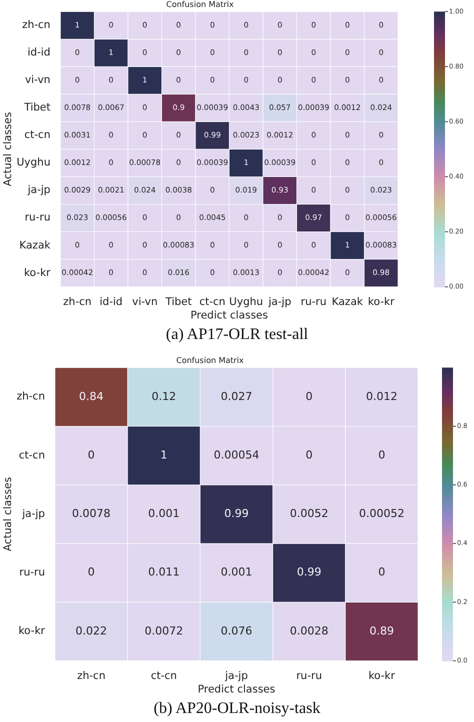  Describe the element at coordinates (145, 302) in the screenshot. I see `x-tick-label: vi-vn` at that location.